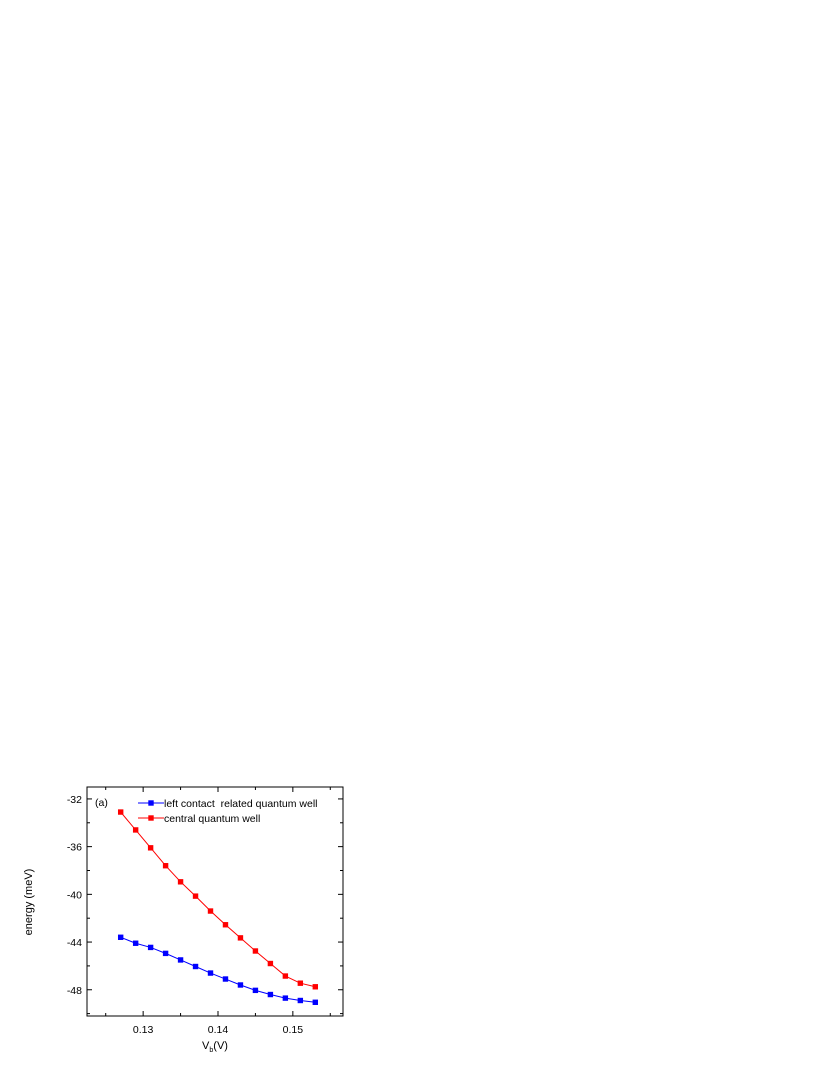 Image resolution: width=830 pixels, height=1075 pixels. I want to click on legend-entry-1: left contact related quantum well, so click(228, 804).